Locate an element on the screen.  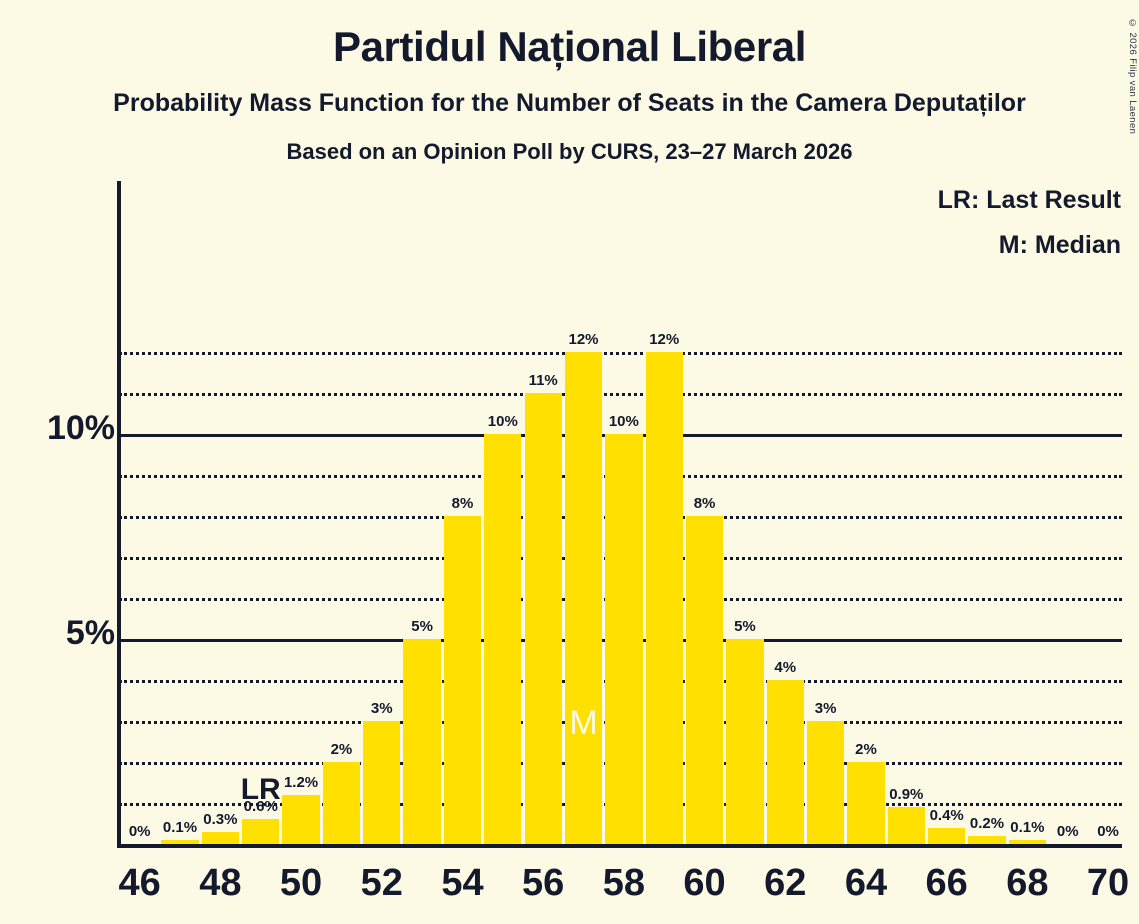
x-tick-62: 62 is located at coordinates (785, 883).